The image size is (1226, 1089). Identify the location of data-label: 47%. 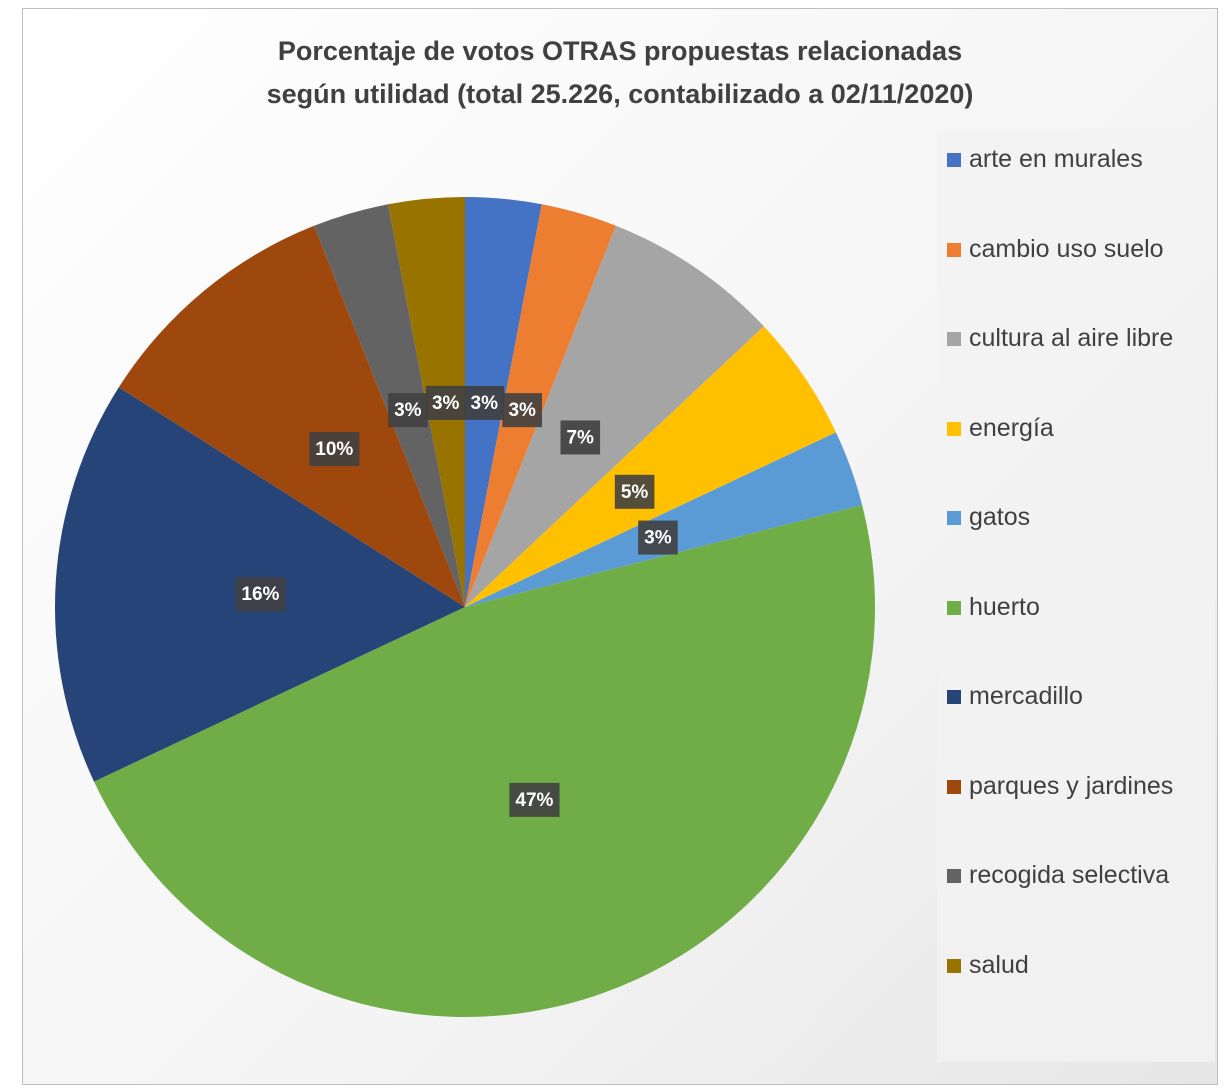
(534, 799).